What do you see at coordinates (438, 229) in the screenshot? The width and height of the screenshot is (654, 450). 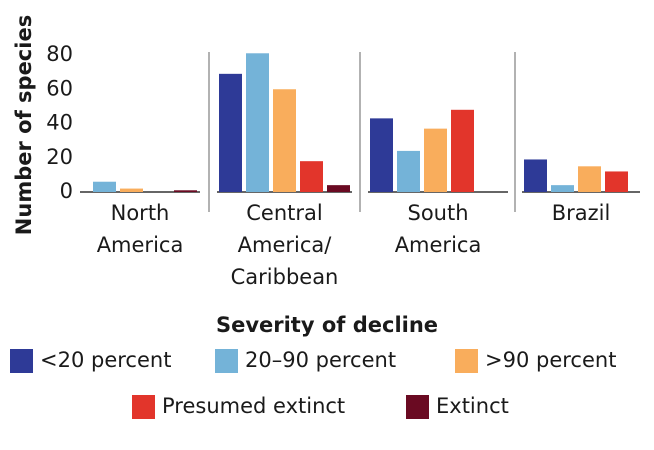 I see `x-tick-label: South America` at bounding box center [438, 229].